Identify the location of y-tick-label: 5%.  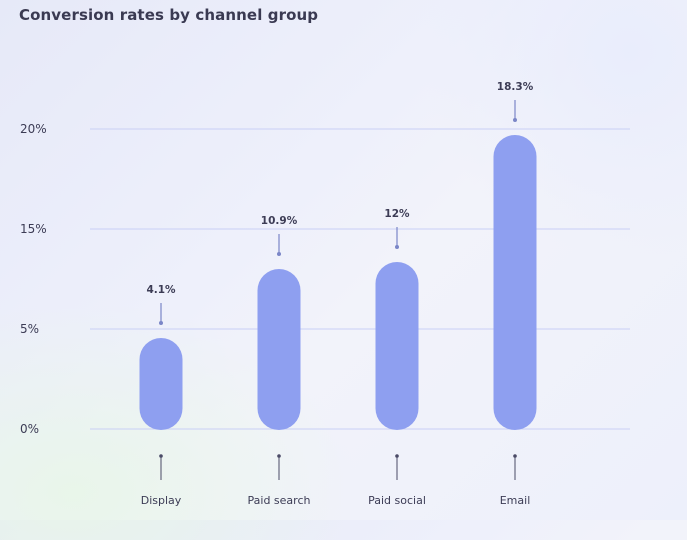
(29, 329).